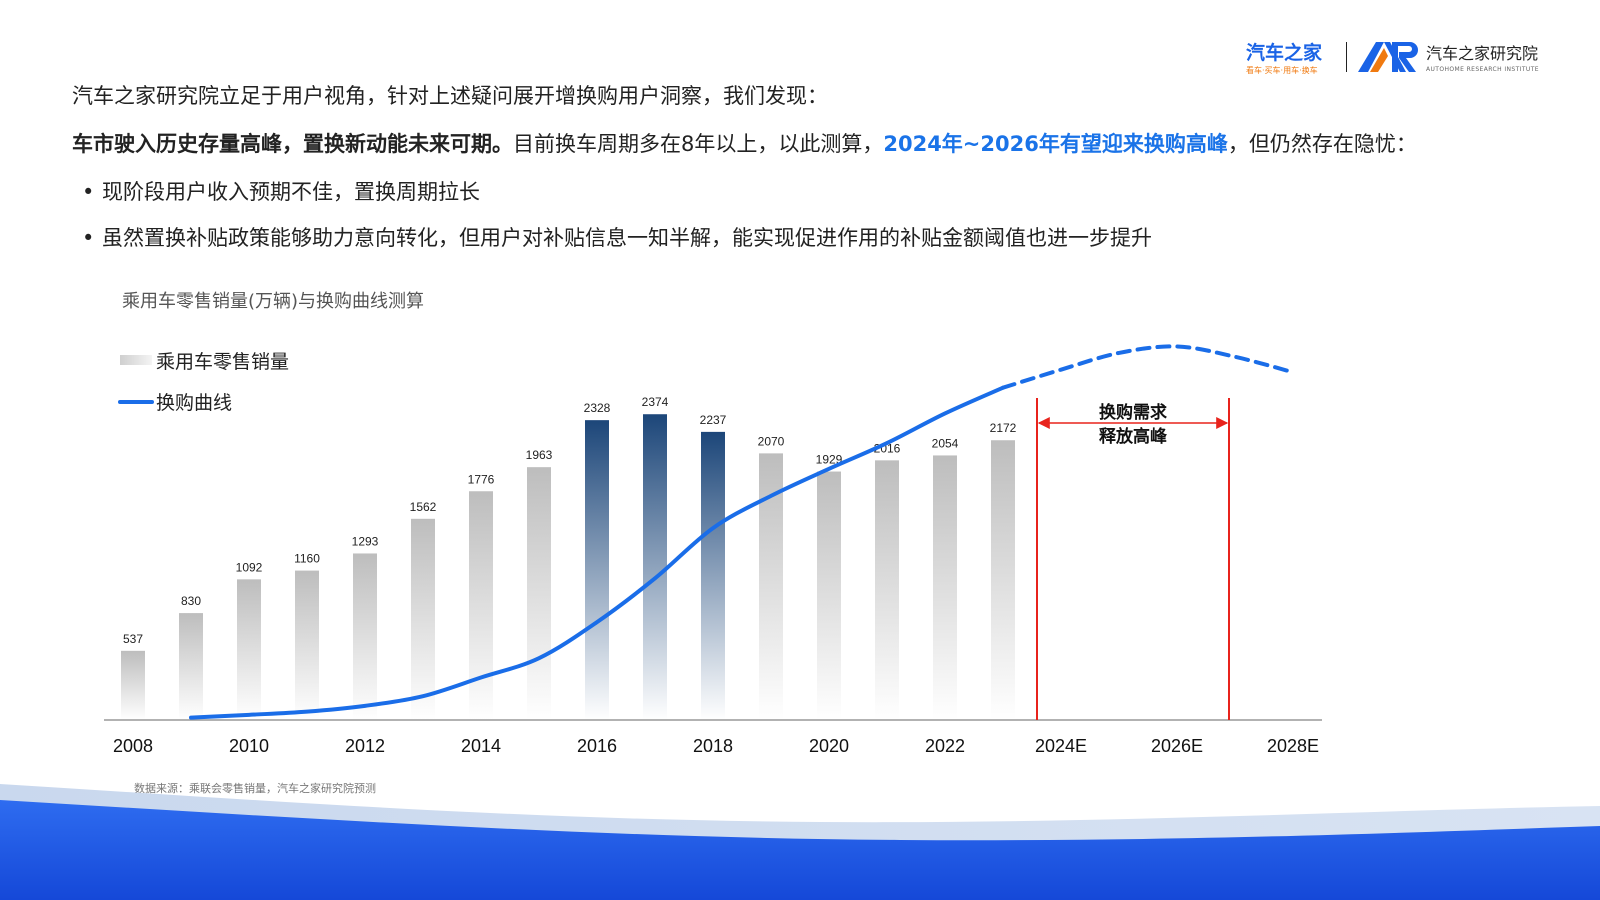  Describe the element at coordinates (945, 587) in the screenshot. I see `bar-2022` at that location.